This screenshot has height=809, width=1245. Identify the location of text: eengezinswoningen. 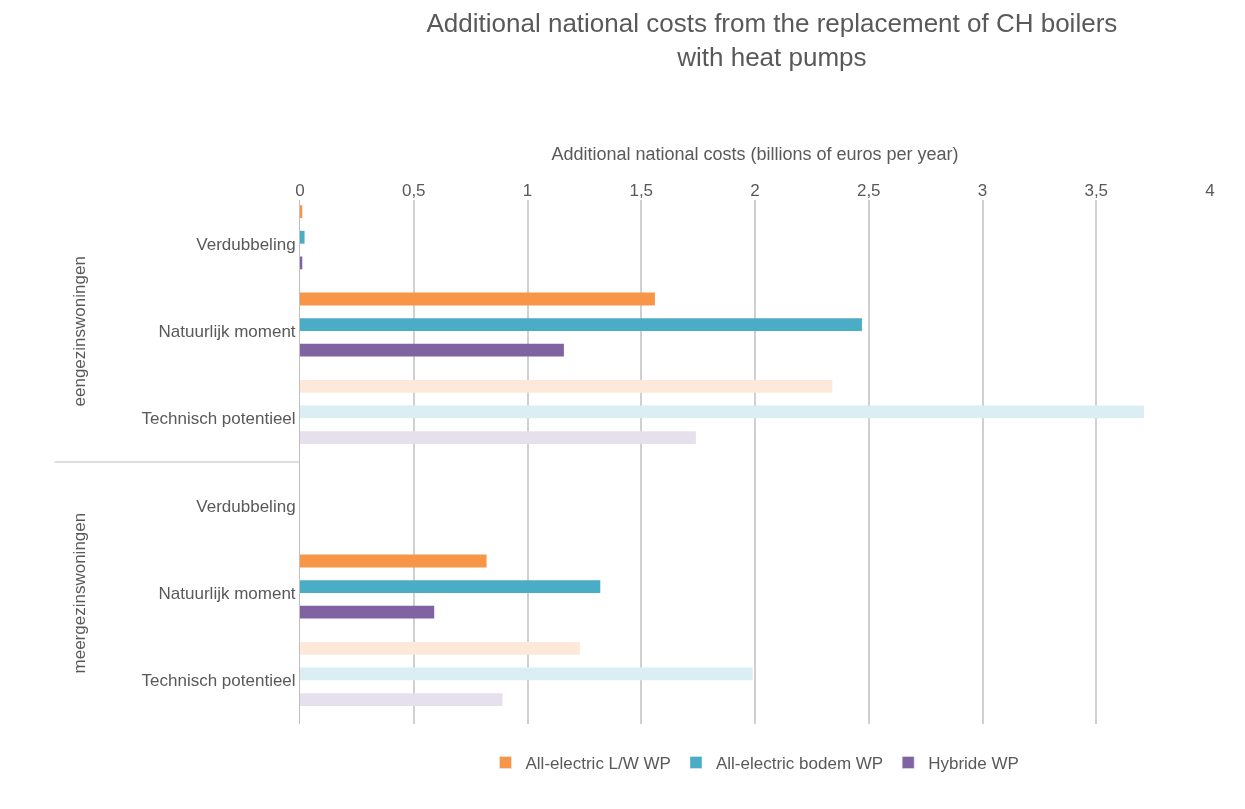
(80, 331).